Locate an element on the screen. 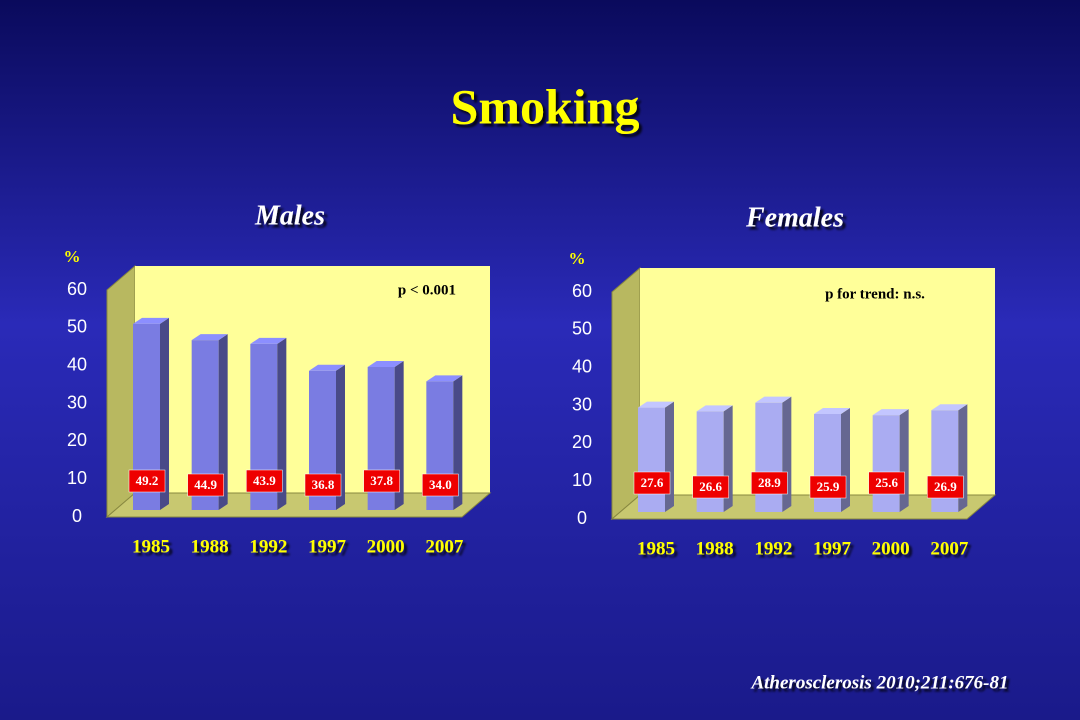  value-label: 28.9 is located at coordinates (769, 482).